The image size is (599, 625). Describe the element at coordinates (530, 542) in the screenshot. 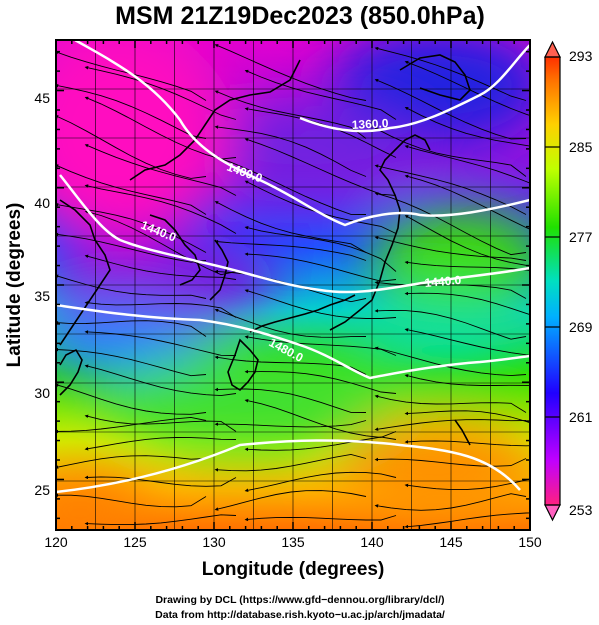

I see `x-tick-label: 150` at that location.